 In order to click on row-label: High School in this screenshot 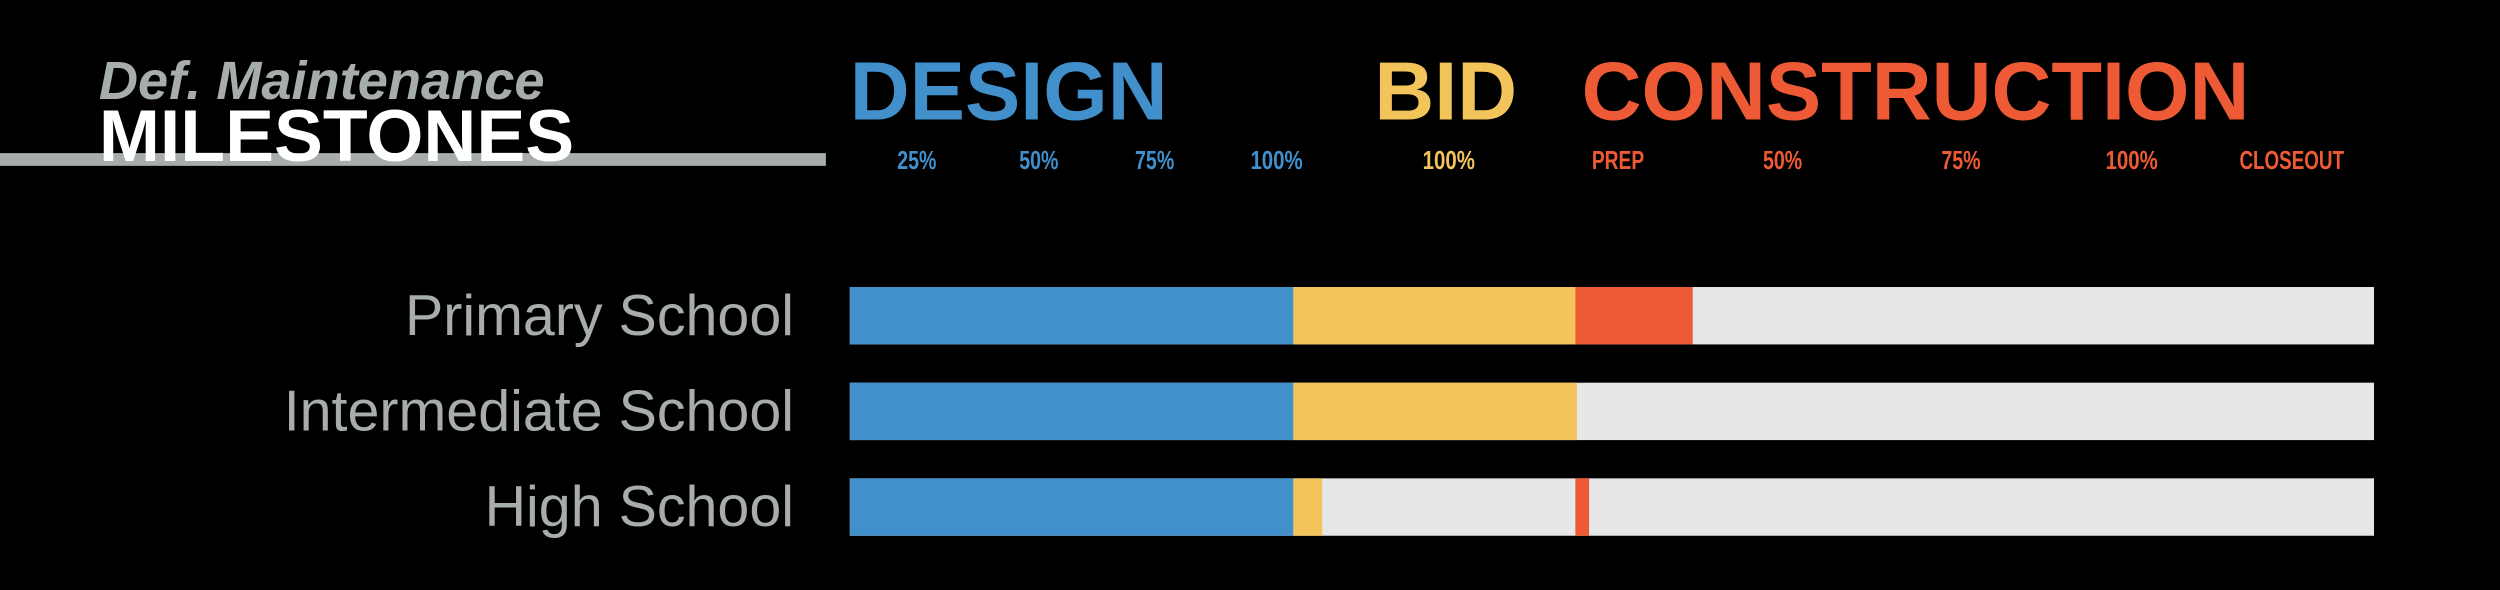, I will do `click(639, 507)`.